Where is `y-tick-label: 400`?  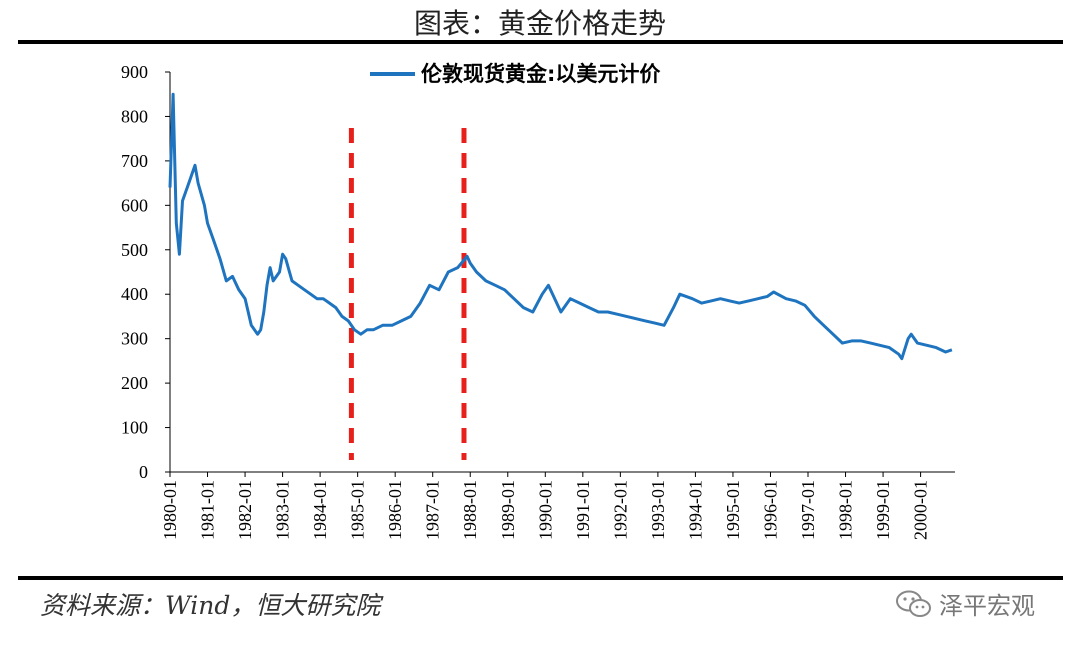 y-tick-label: 400 is located at coordinates (134, 294).